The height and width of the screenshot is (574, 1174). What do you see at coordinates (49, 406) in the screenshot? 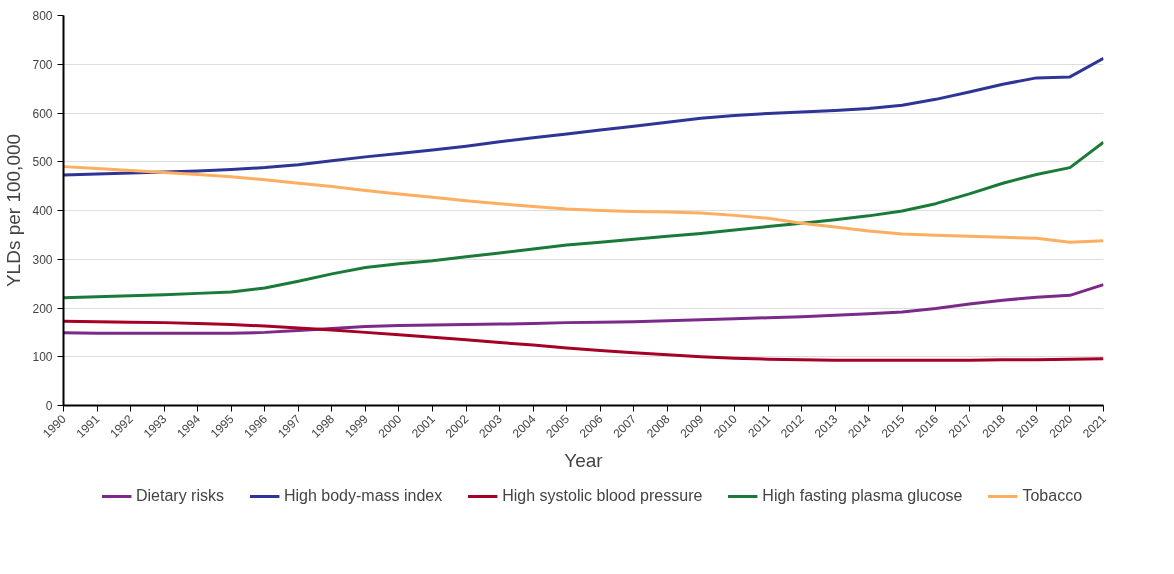
I see `y-tick-label: 0` at bounding box center [49, 406].